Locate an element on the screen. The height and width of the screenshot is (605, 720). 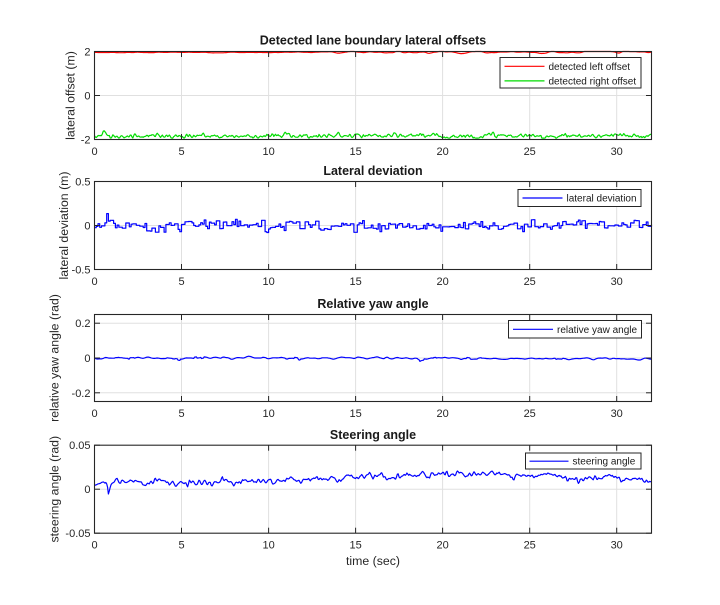
svg-text: detected left offset is located at coordinates (590, 67).